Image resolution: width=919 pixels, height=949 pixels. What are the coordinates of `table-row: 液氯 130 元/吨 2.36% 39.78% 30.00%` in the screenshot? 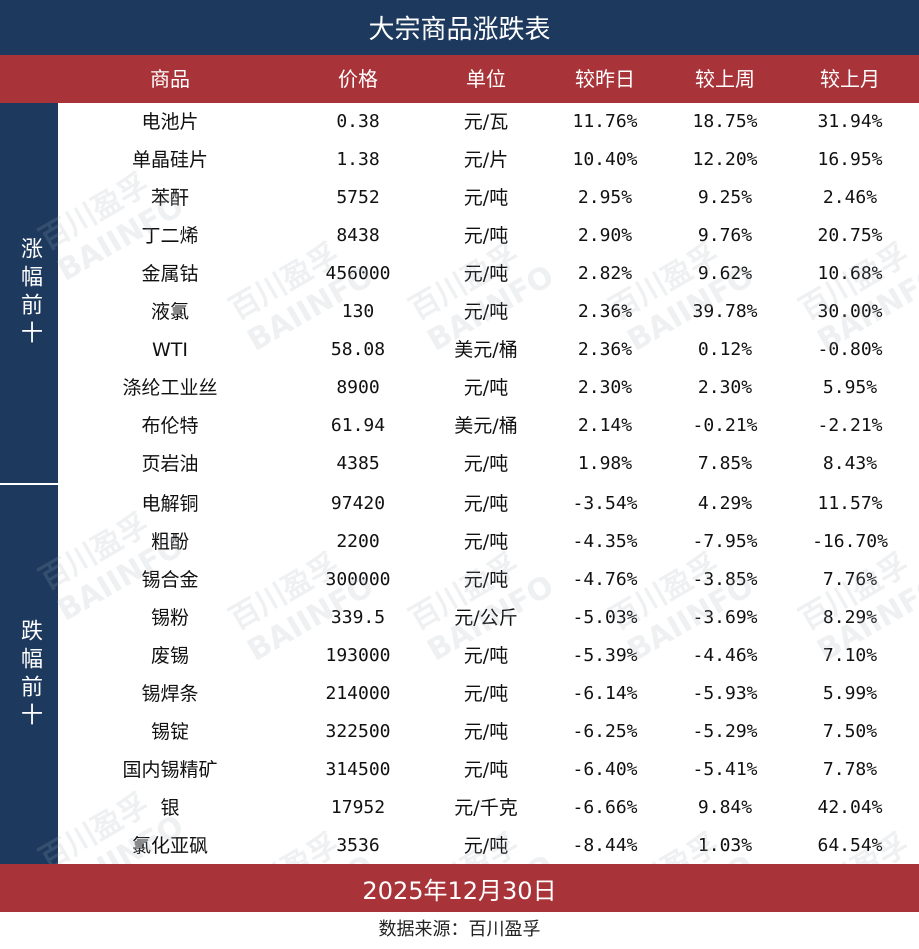 It's located at (488, 312).